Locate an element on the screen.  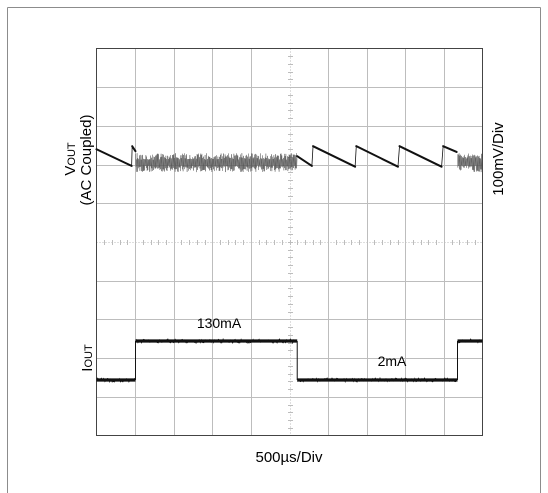
vout-axis-label: VOUT is located at coordinates (70, 159).